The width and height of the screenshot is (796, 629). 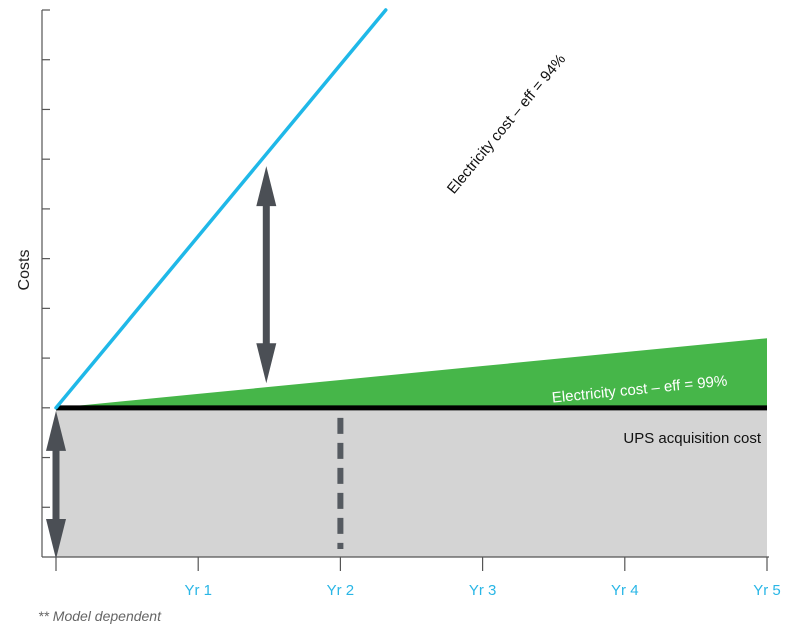 What do you see at coordinates (483, 590) in the screenshot?
I see `x-tick-label: Yr 3` at bounding box center [483, 590].